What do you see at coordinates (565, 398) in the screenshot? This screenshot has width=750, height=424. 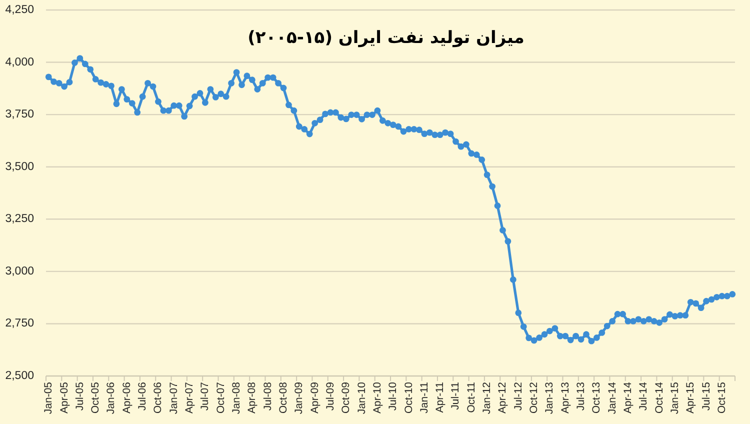 I see `x-tick-label: Apr-13` at bounding box center [565, 398].